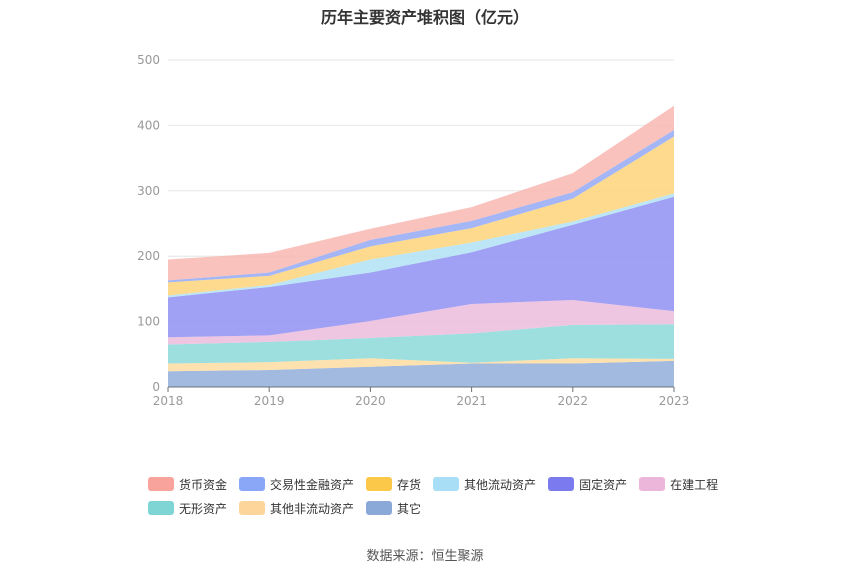 This screenshot has height=575, width=850. I want to click on legend-item: 其它, so click(393, 508).